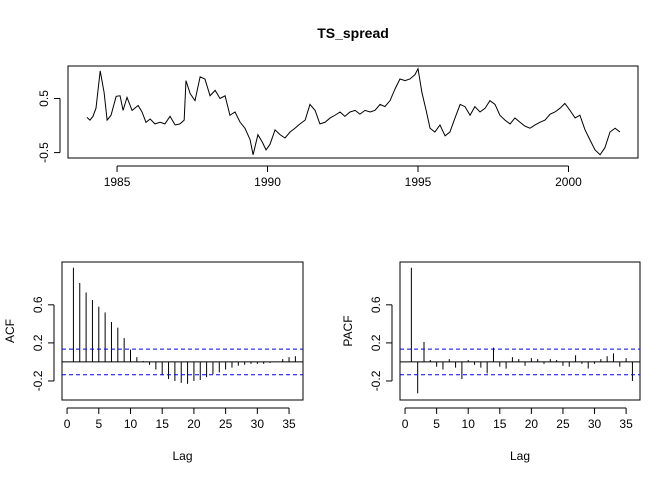  Describe the element at coordinates (353, 33) in the screenshot. I see `chart-title: TS_spread` at that location.